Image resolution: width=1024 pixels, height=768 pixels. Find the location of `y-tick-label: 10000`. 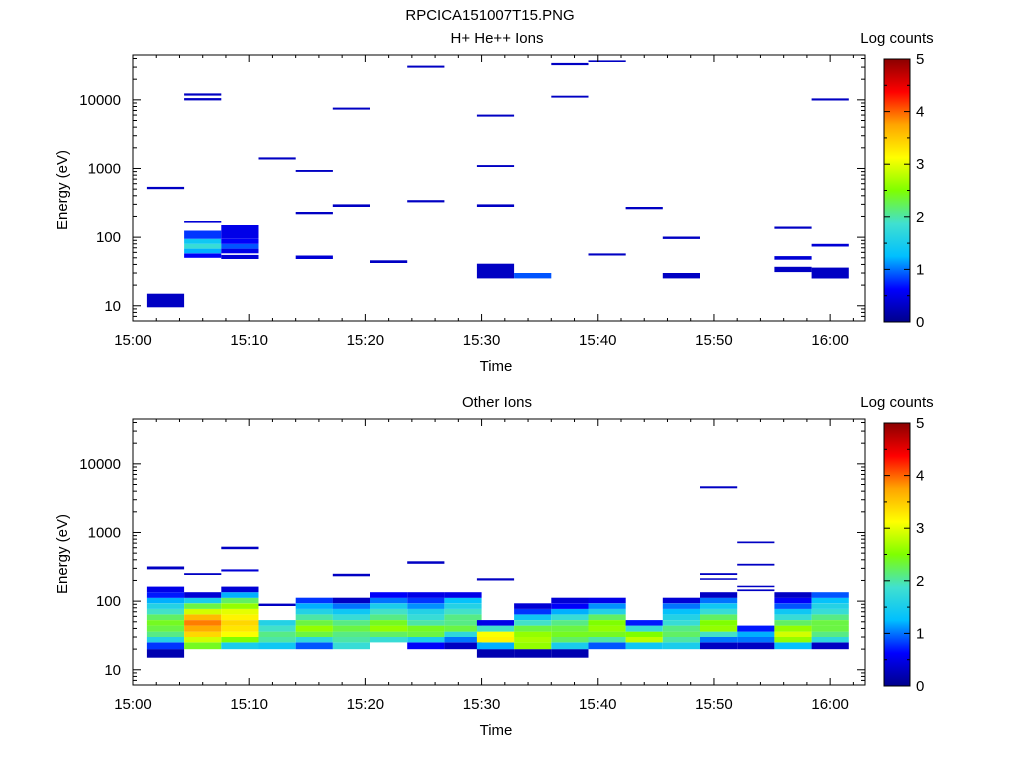

y-tick-label: 10000 is located at coordinates (100, 464).